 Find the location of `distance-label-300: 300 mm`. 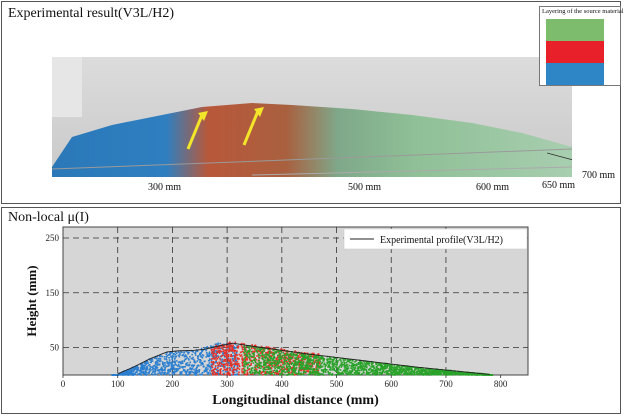

distance-label-300: 300 mm is located at coordinates (165, 187).